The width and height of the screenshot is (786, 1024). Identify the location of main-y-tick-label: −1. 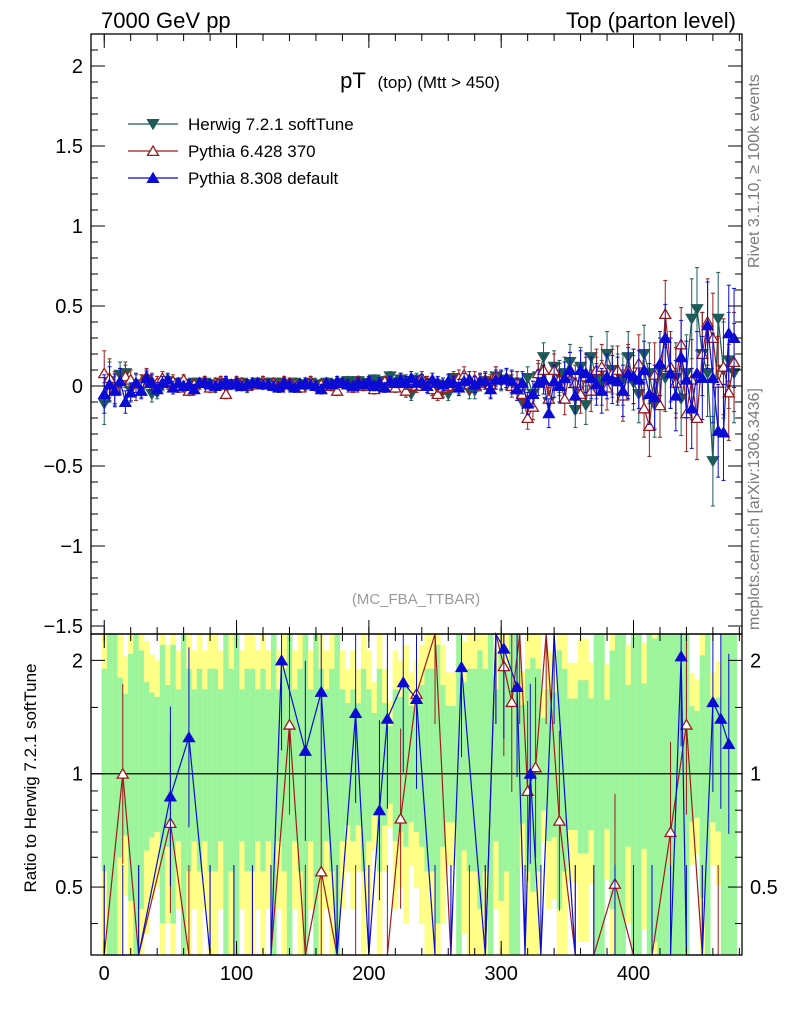
(71, 547).